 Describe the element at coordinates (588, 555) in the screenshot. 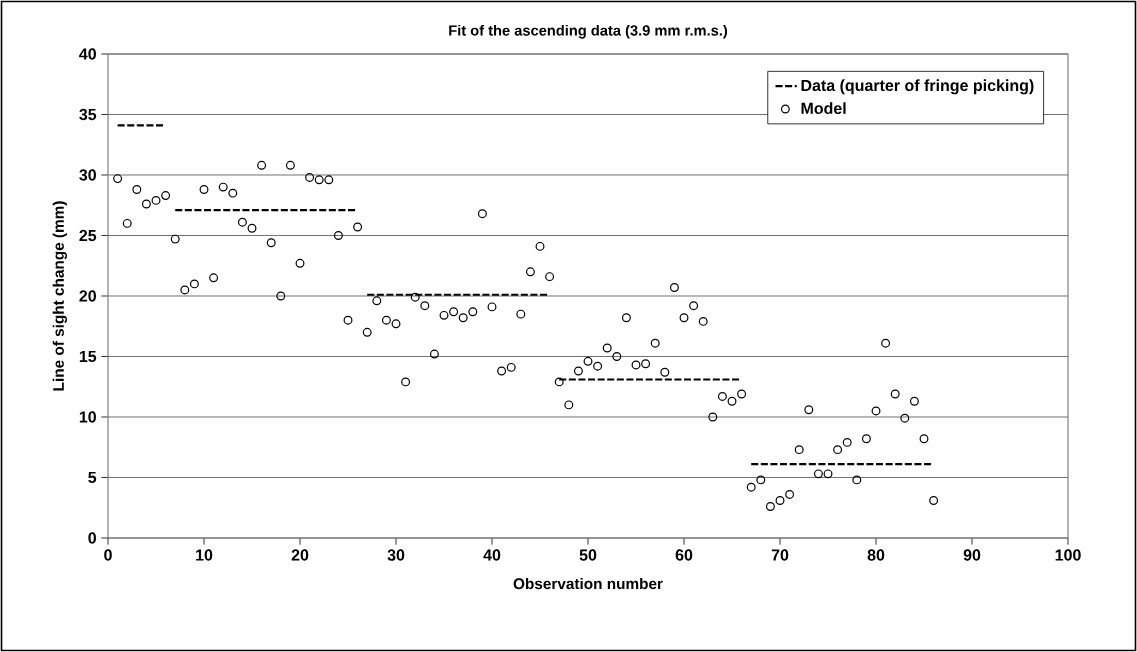

I see `x-tick-label: 50` at that location.